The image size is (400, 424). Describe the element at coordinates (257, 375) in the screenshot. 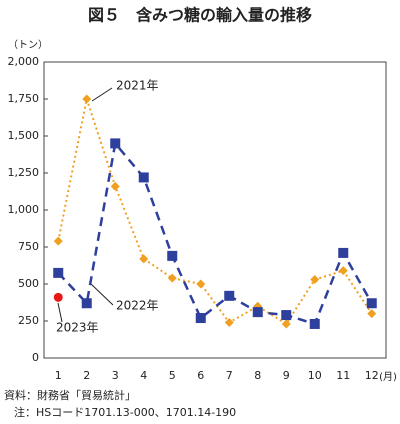

I see `x-tick-label: 8` at that location.